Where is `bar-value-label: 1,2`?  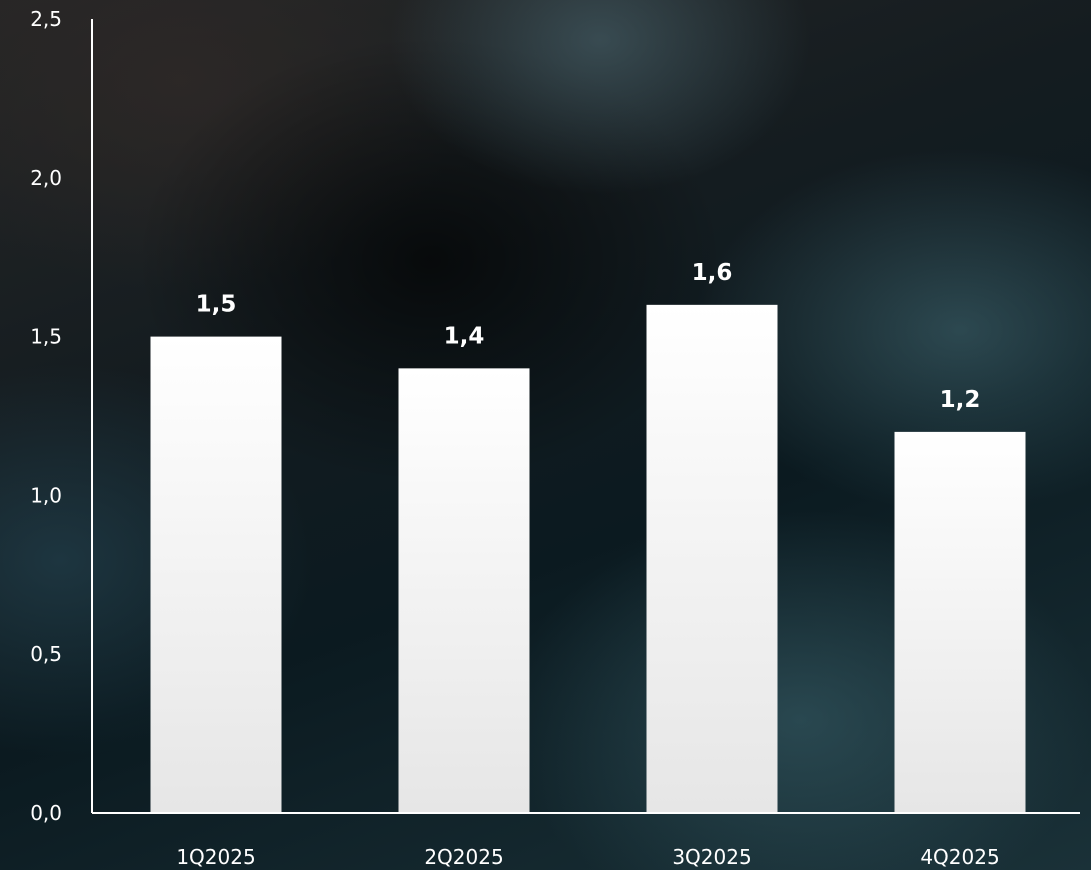
bar-value-label: 1,2 is located at coordinates (960, 400).